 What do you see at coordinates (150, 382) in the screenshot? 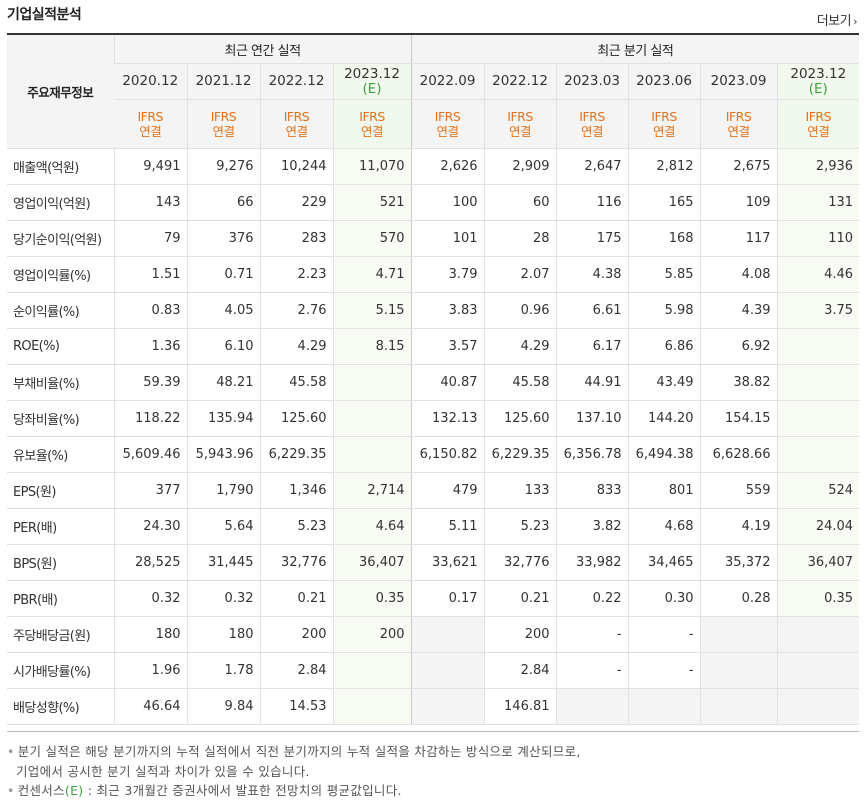
I see `value-cell: 59.39` at bounding box center [150, 382].